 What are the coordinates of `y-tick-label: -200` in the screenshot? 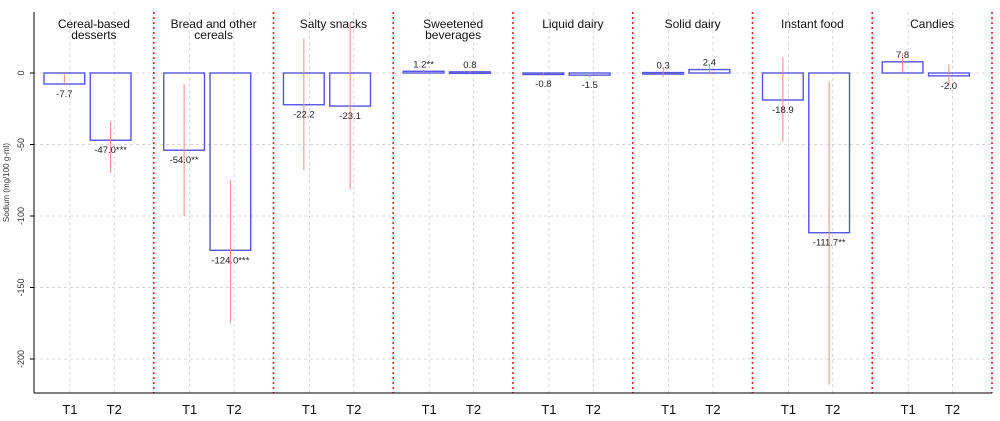 It's located at (21, 359).